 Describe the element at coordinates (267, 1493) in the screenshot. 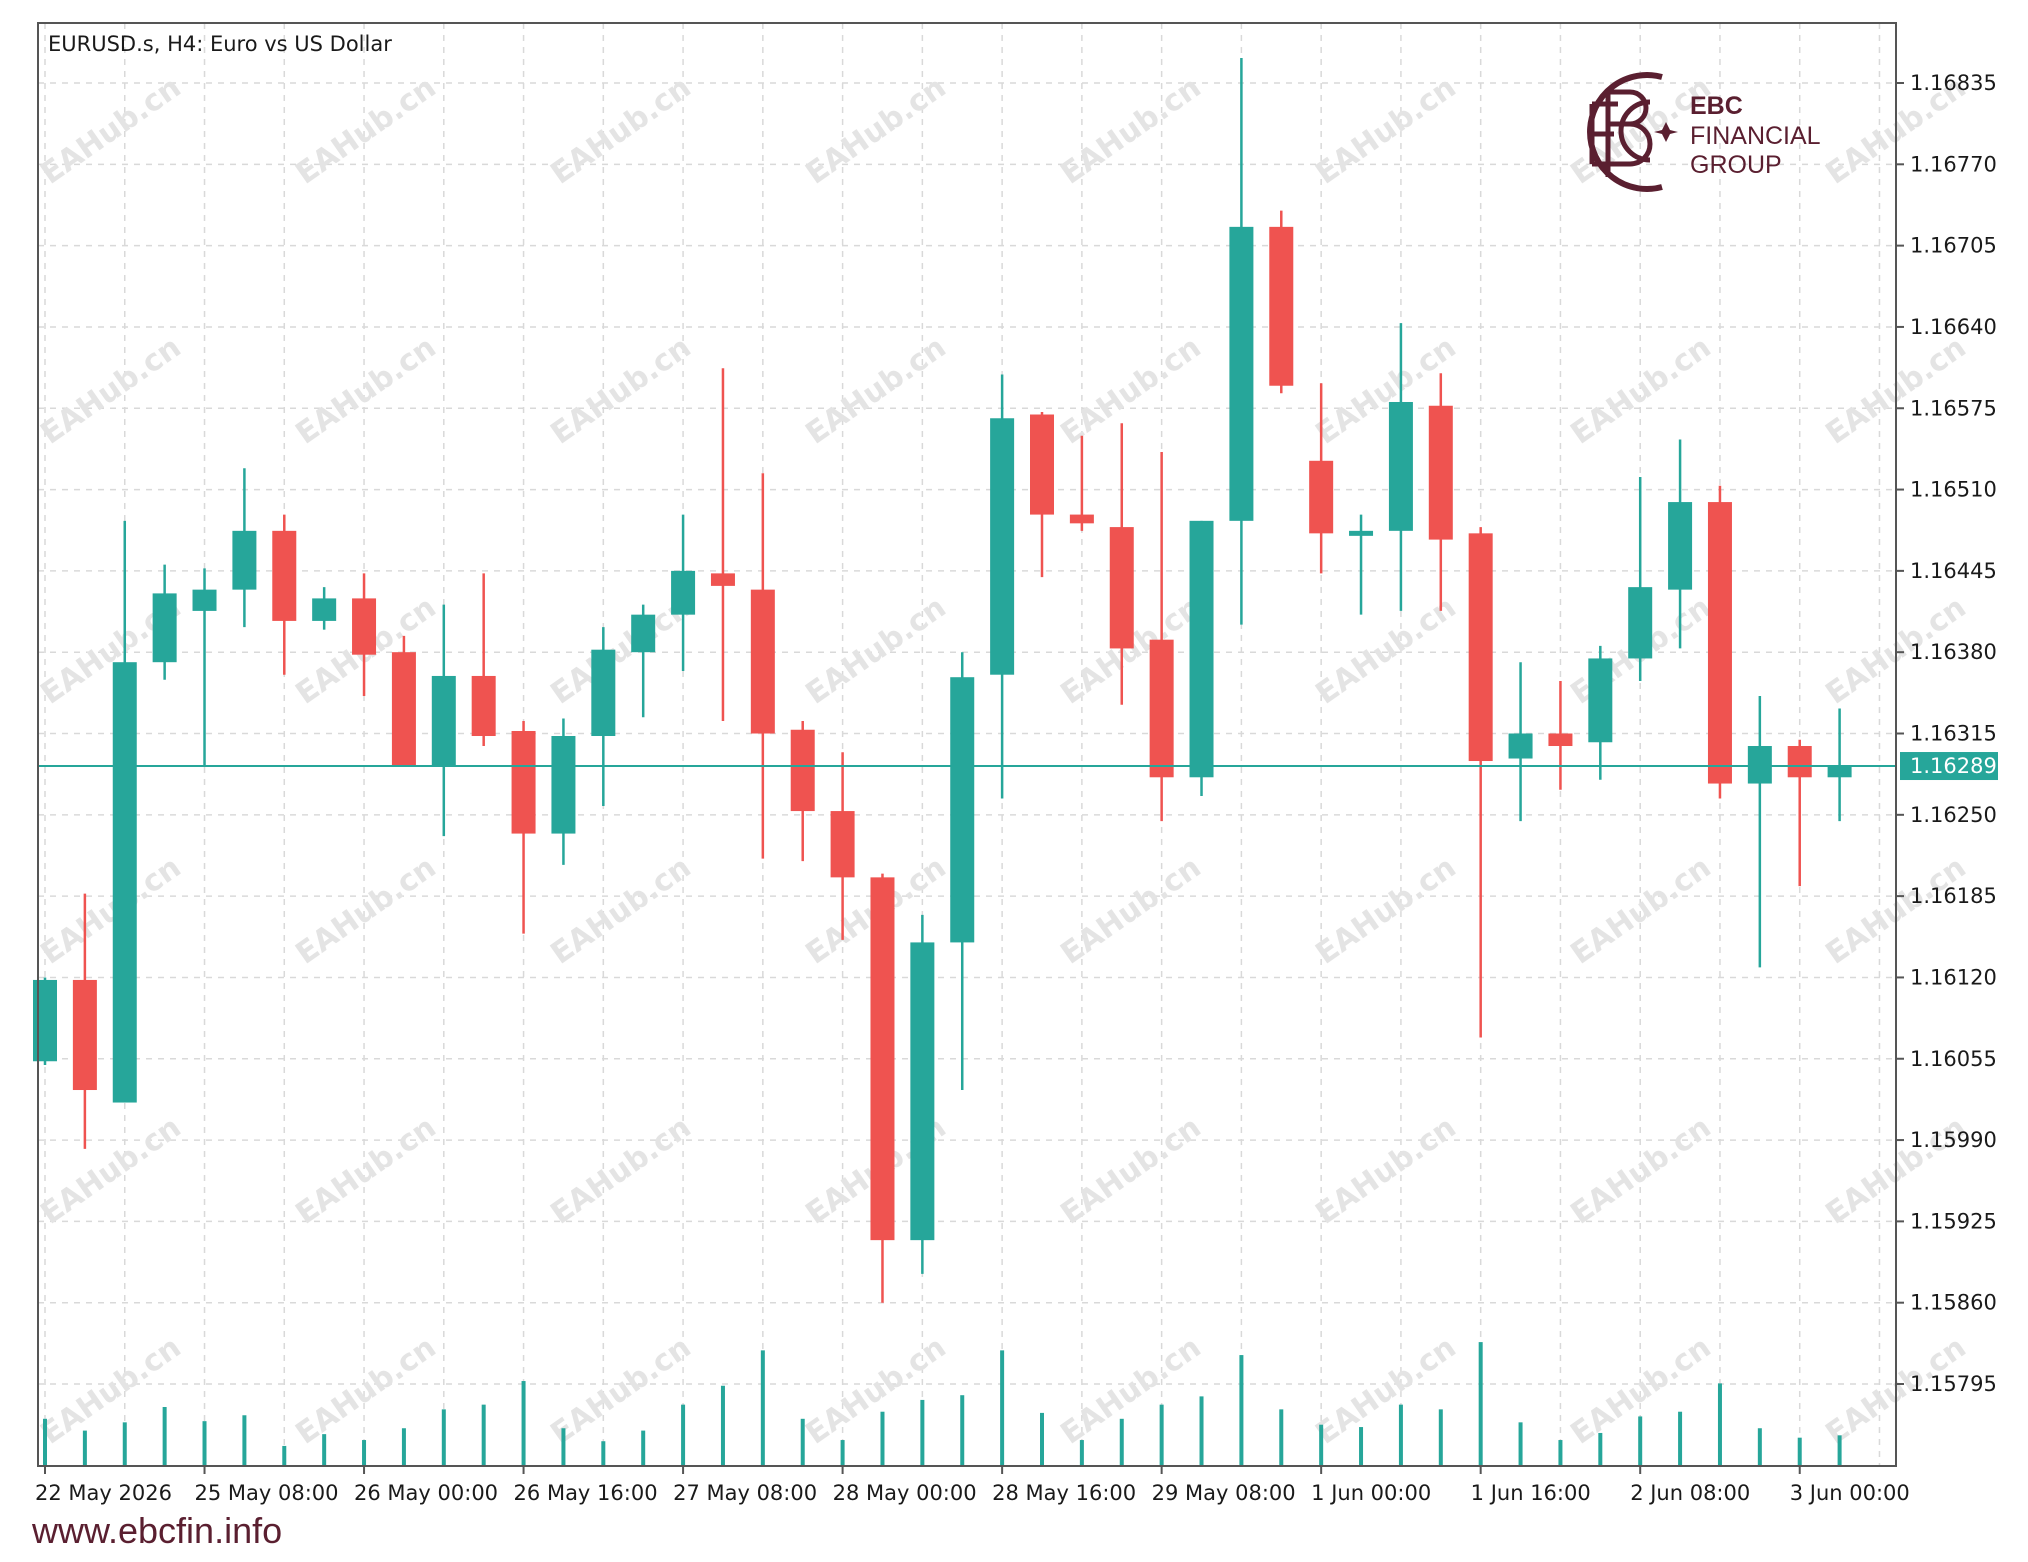

I see `x-tick-label: 25 May 08:00` at that location.